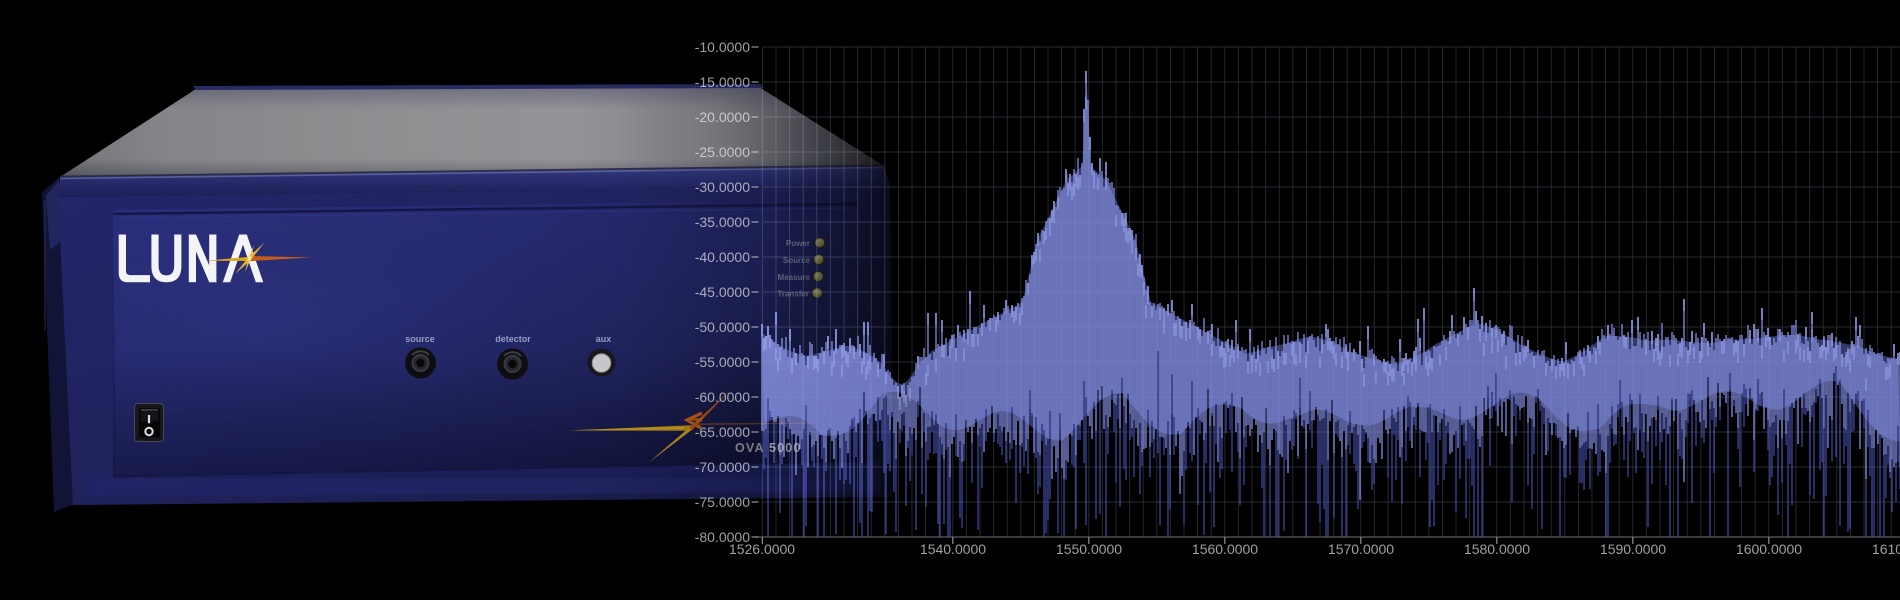  What do you see at coordinates (722, 82) in the screenshot?
I see `svg-text: -15.0000` at bounding box center [722, 82].